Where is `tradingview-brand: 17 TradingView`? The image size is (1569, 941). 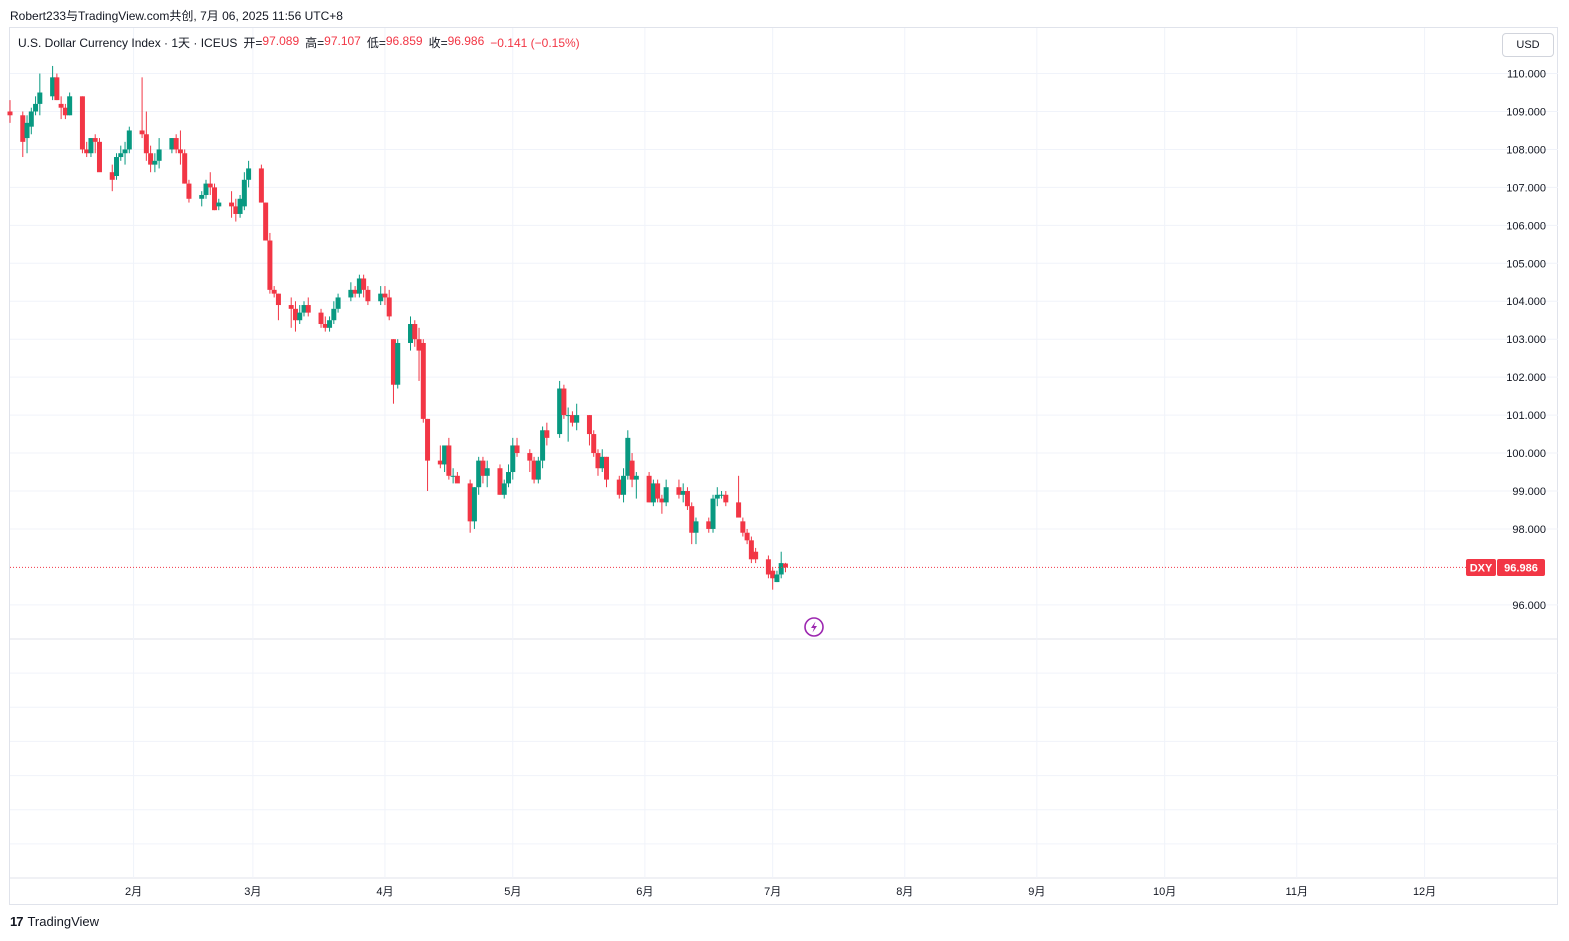
tradingview-brand: 17 TradingView is located at coordinates (54, 921).